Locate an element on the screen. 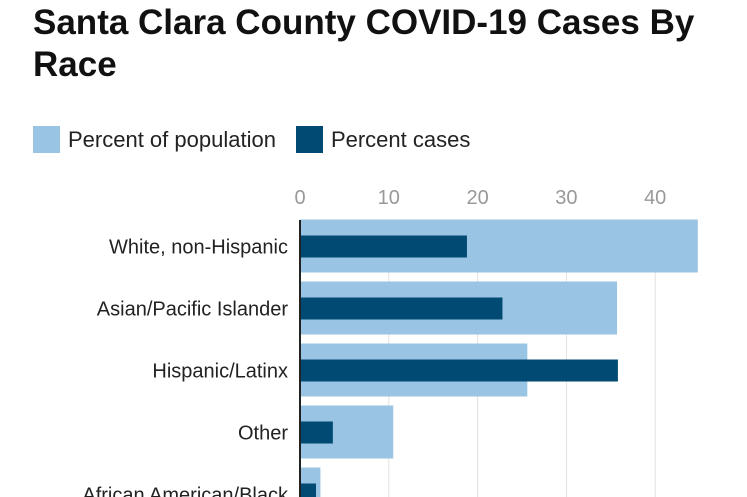  legend-item-population: Percent of population is located at coordinates (154, 139).